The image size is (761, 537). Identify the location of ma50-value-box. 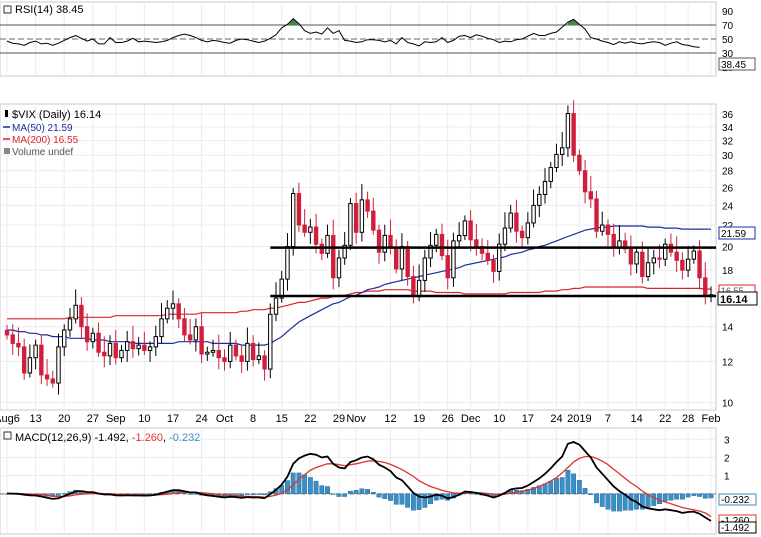
(737, 233).